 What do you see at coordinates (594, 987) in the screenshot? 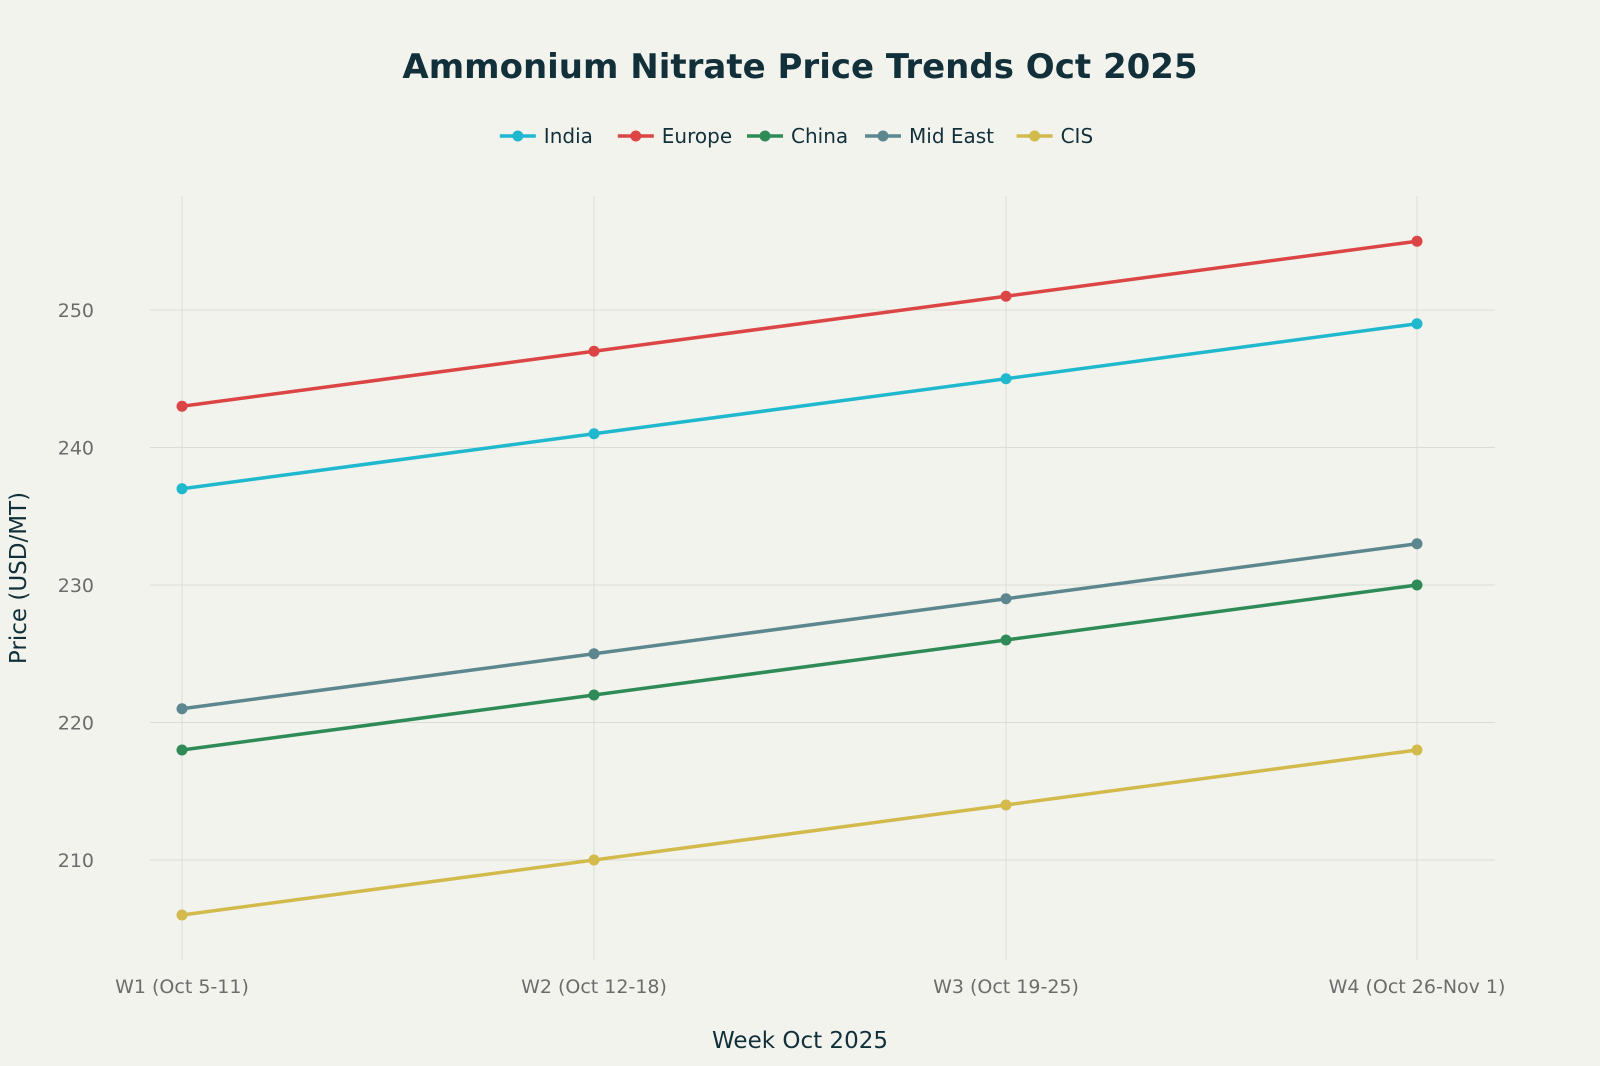
I see `x-tick-label: W2 (Oct 12-18)` at bounding box center [594, 987].